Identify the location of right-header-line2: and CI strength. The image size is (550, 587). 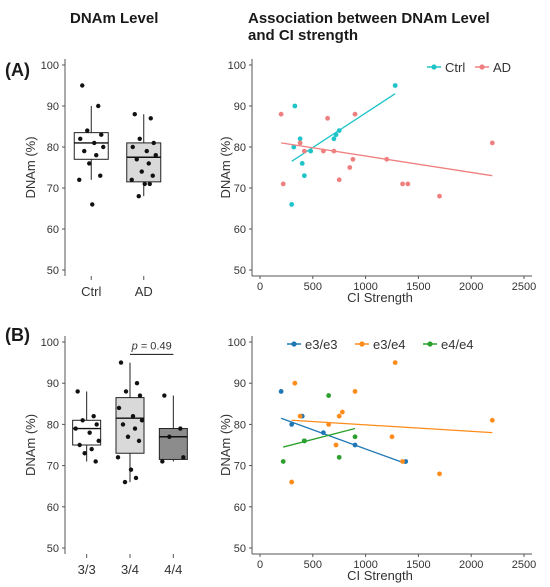
(303, 35).